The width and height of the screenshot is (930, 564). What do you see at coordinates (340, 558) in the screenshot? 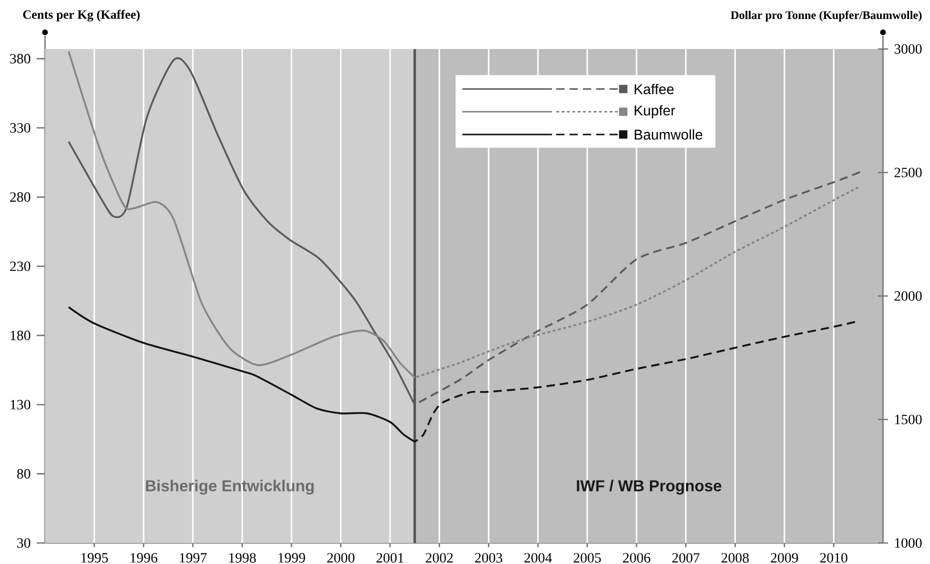
I see `x-tick-label: 2000` at bounding box center [340, 558].